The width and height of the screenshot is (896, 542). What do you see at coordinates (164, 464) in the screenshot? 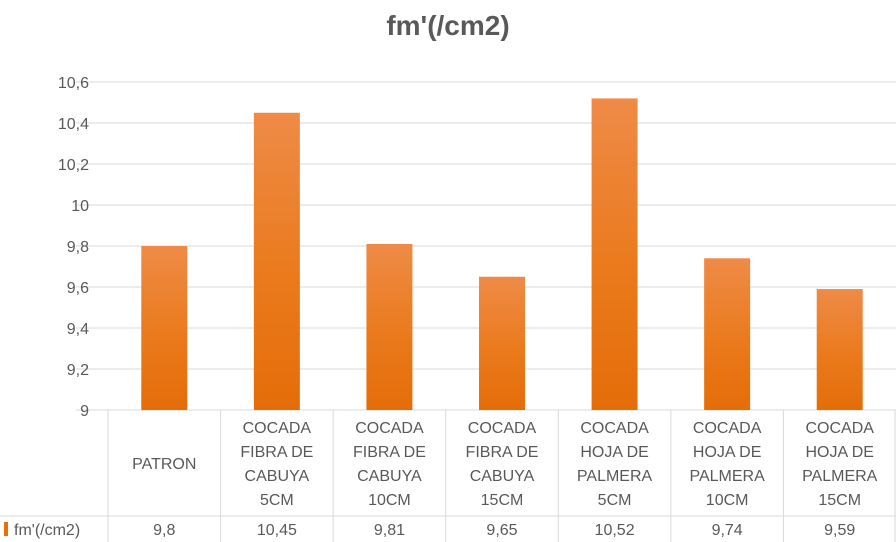
I see `category-label: PATRON` at bounding box center [164, 464].